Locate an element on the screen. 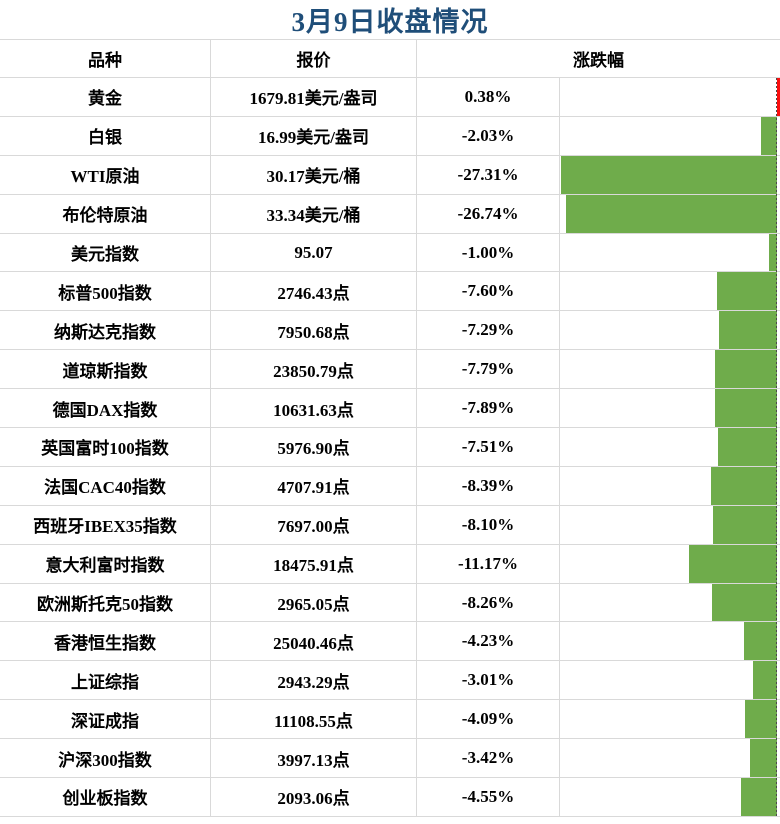  quote-cell: 23850.79点 is located at coordinates (314, 369).